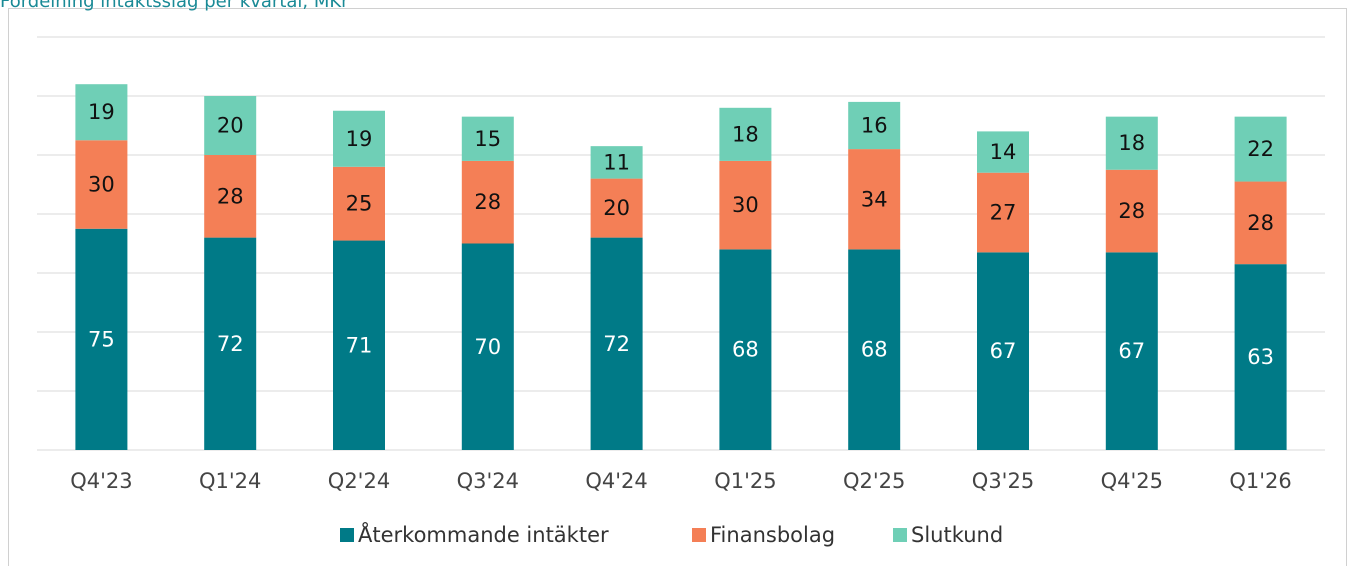 The width and height of the screenshot is (1355, 566). What do you see at coordinates (957, 535) in the screenshot?
I see `legend-label: Slutkund` at bounding box center [957, 535].